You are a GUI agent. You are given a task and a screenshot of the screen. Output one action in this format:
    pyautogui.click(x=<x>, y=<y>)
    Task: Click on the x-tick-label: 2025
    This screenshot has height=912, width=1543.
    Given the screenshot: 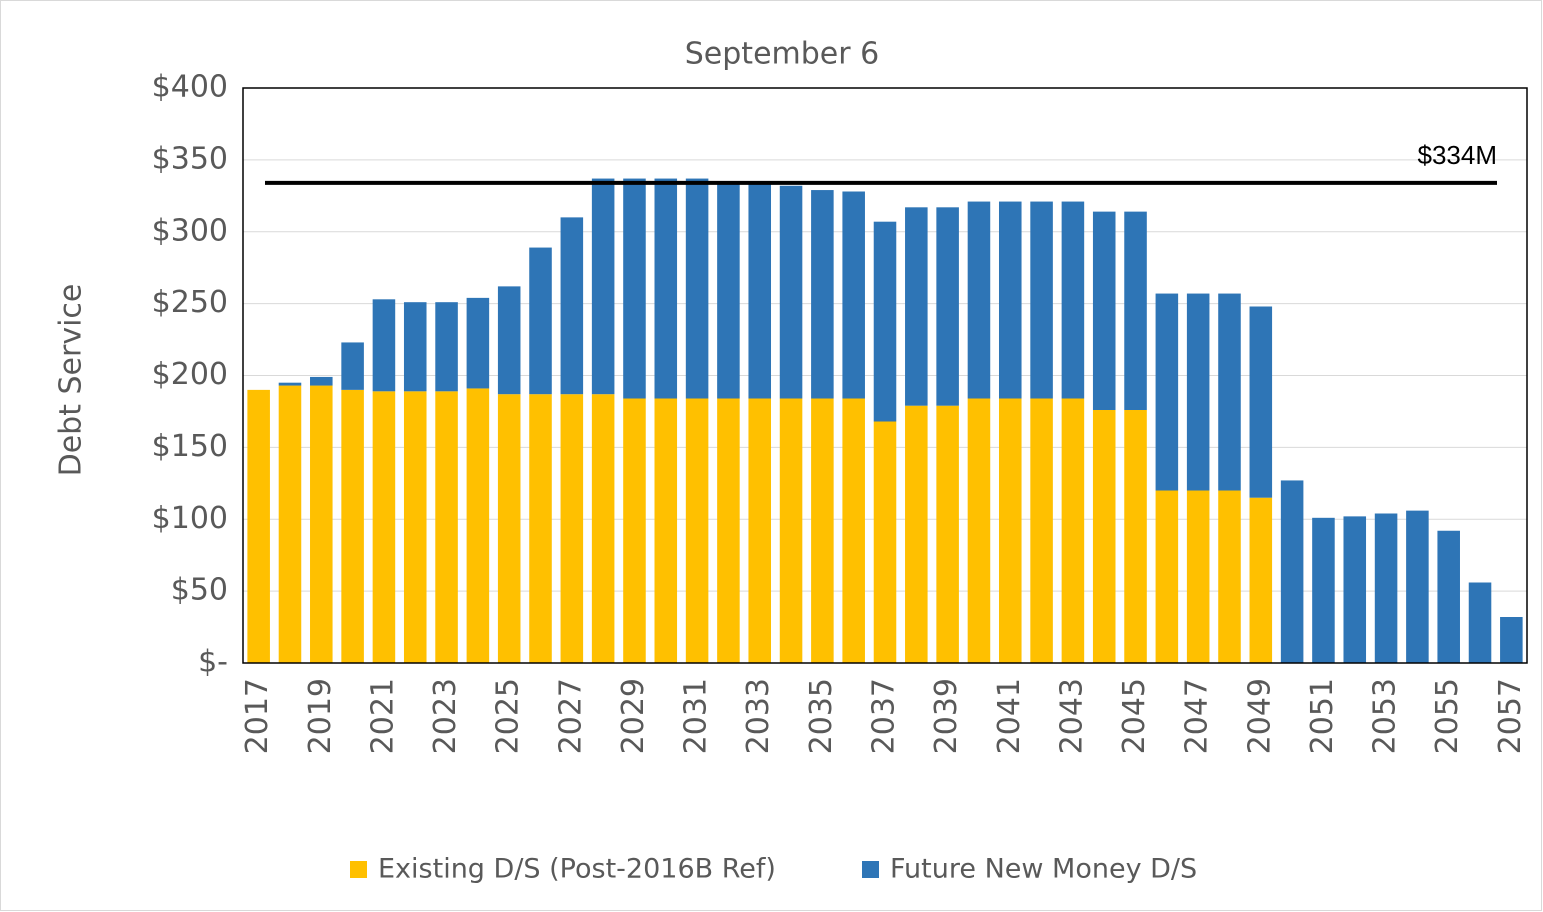 What is the action you would take?
    pyautogui.click(x=508, y=716)
    